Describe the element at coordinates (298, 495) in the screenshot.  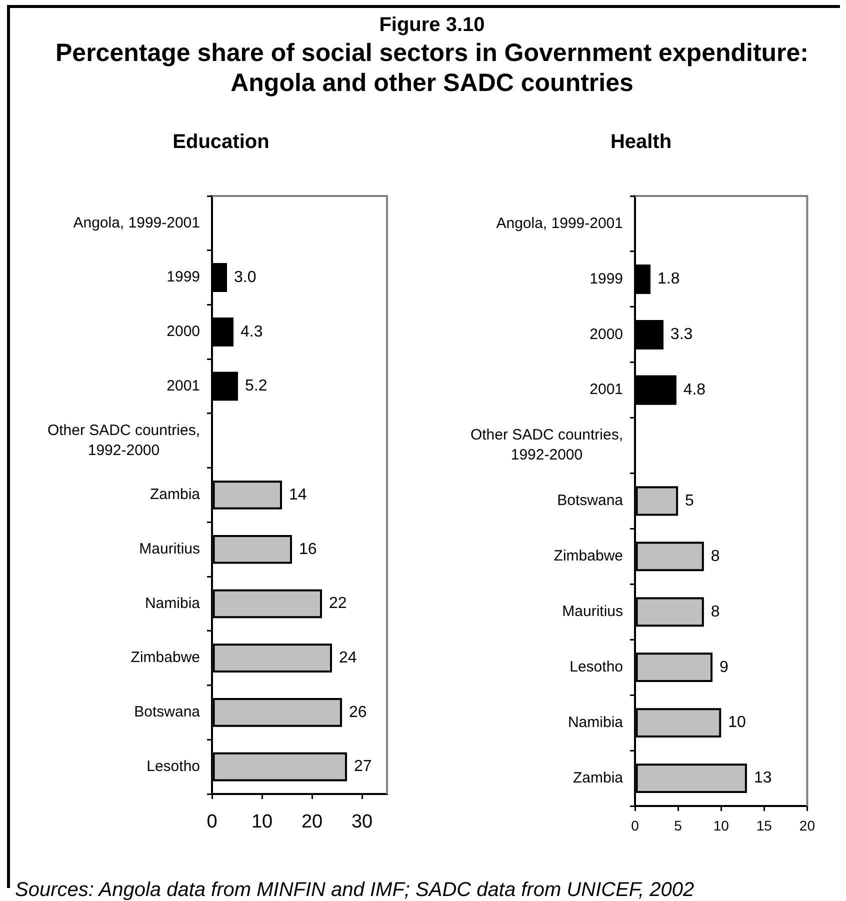
I see `data-label: 14` at that location.